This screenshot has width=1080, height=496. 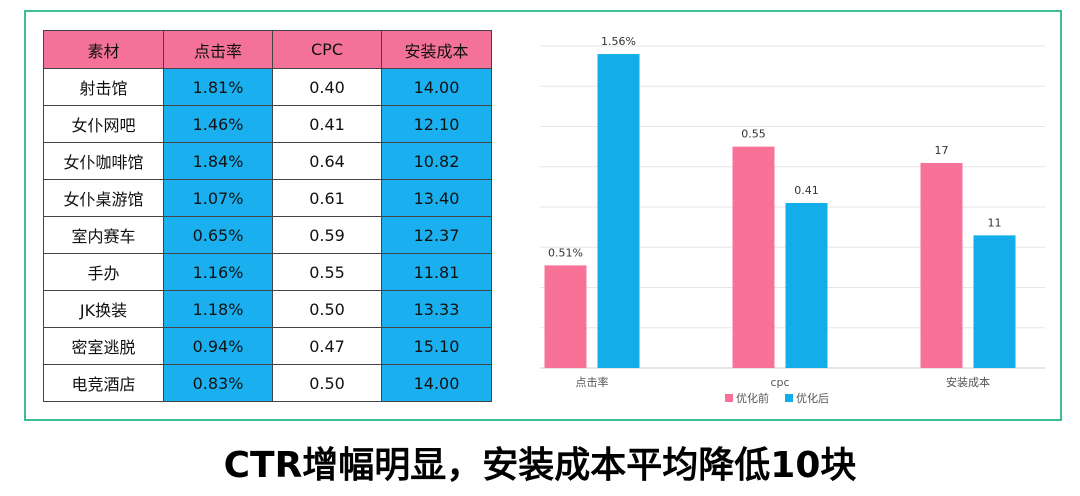 I want to click on table-cell: 0.55, so click(x=327, y=272).